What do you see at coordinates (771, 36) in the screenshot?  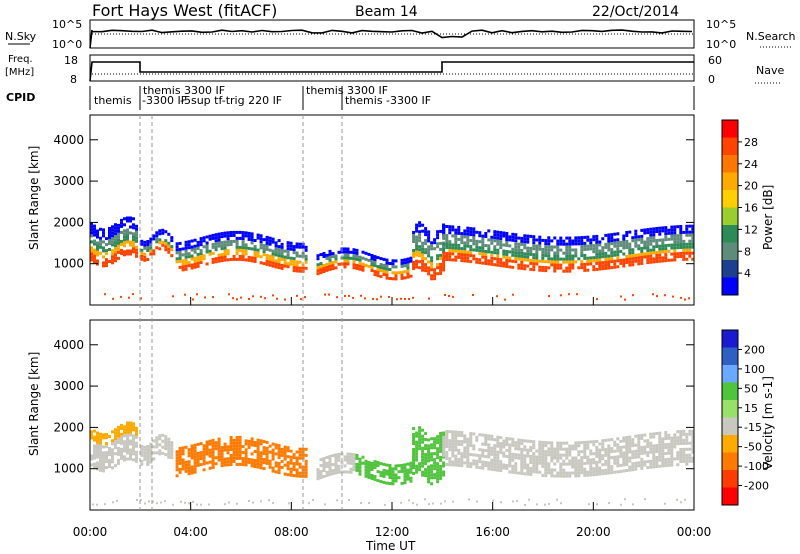 I see `noise-right-label: N.Search` at bounding box center [771, 36].